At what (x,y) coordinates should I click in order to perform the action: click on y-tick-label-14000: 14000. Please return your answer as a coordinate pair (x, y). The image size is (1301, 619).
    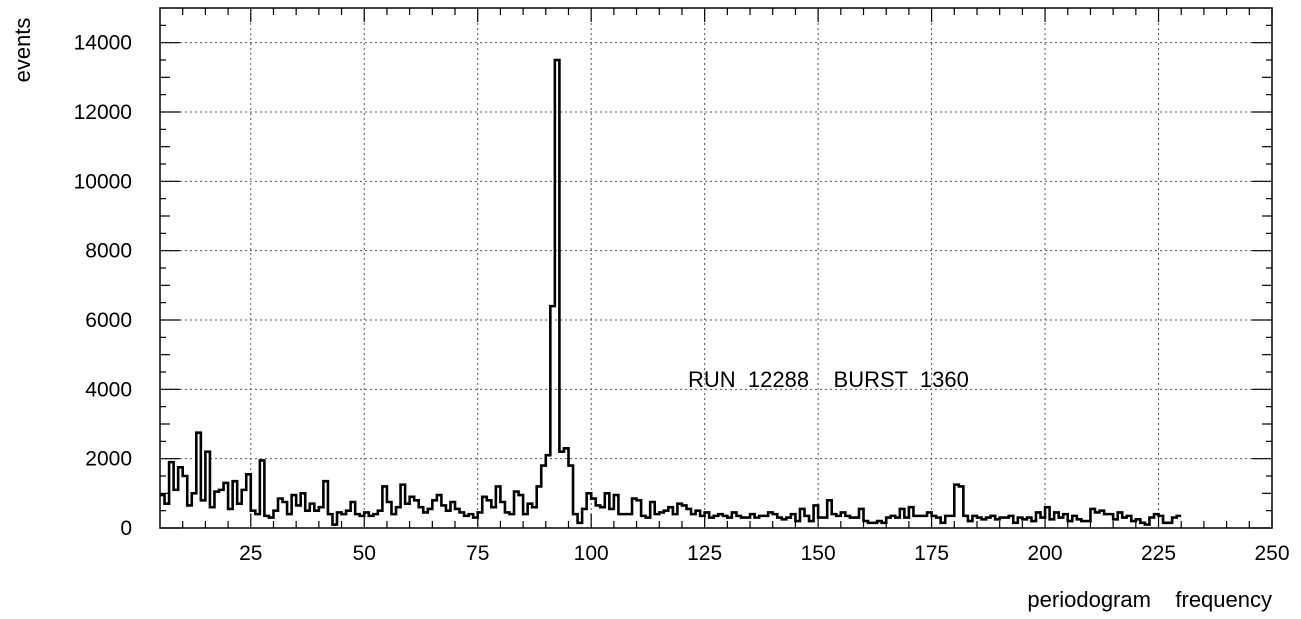
    Looking at the image, I should click on (103, 43).